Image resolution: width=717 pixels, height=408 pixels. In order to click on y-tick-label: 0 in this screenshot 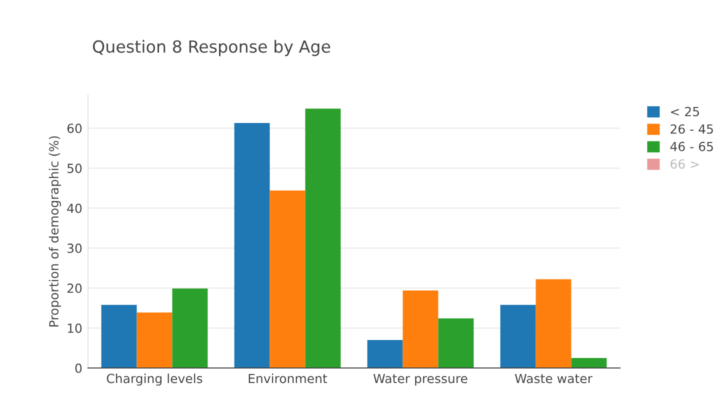, I will do `click(78, 368)`.